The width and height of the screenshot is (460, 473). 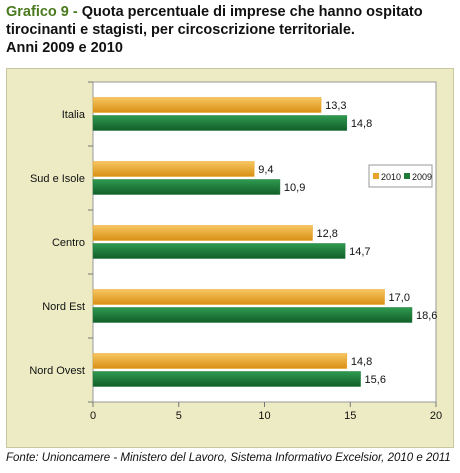 I want to click on legend-label-2009: 2009, so click(x=422, y=177).